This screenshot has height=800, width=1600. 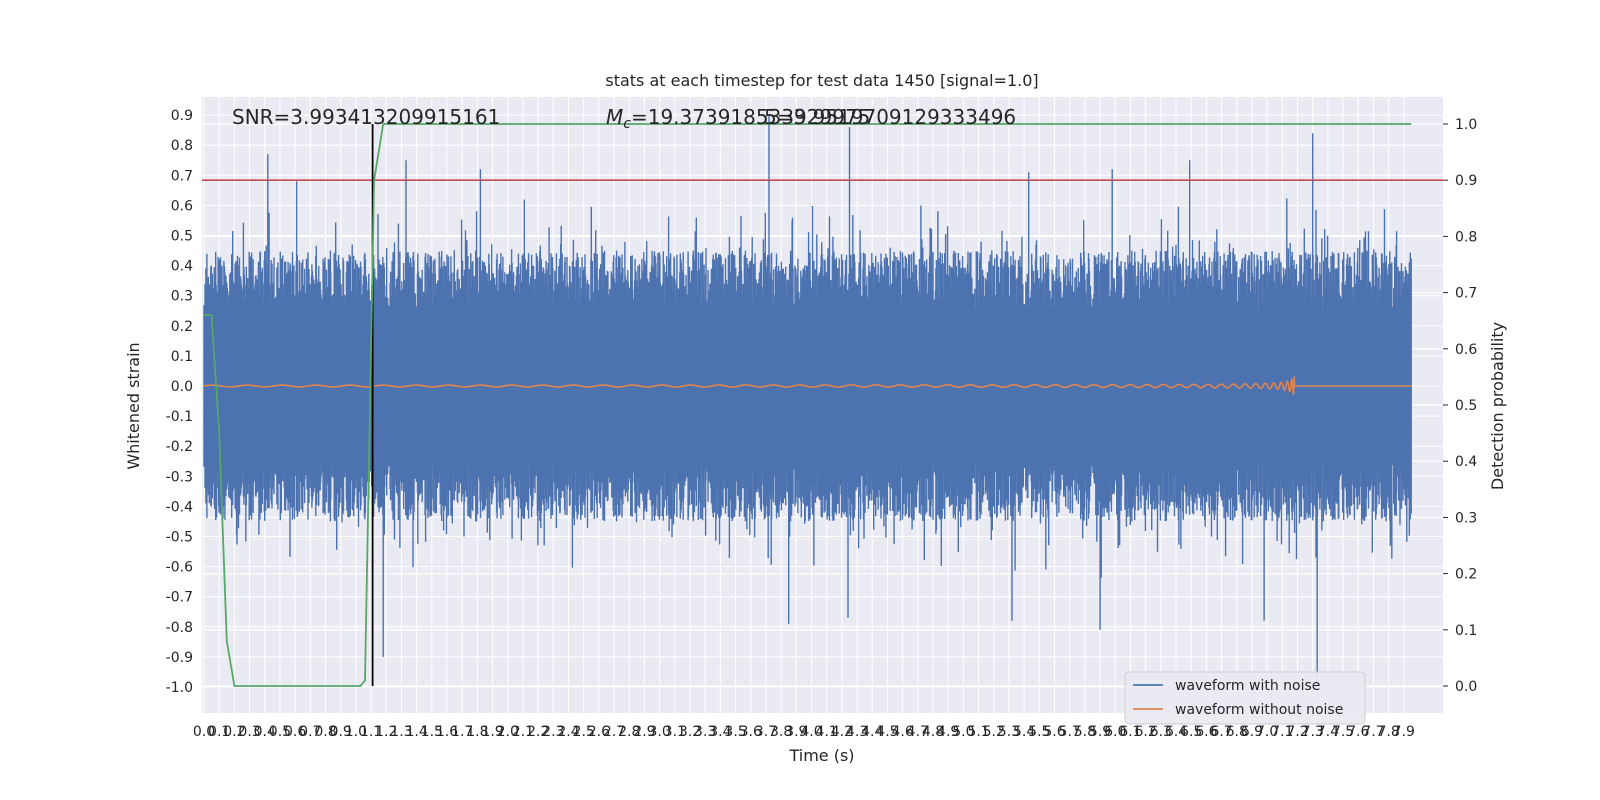 I want to click on x-tick-label: 3.2, so click(x=690, y=732).